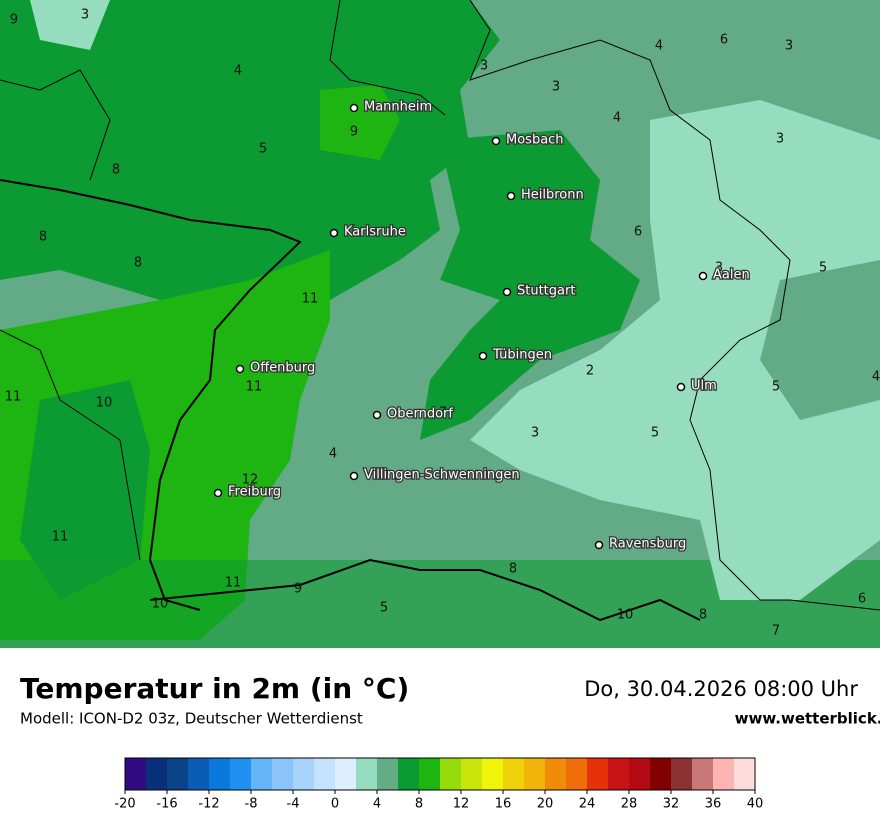 Image resolution: width=880 pixels, height=830 pixels. Describe the element at coordinates (293, 804) in the screenshot. I see `colorbar-tick-label: -4` at that location.